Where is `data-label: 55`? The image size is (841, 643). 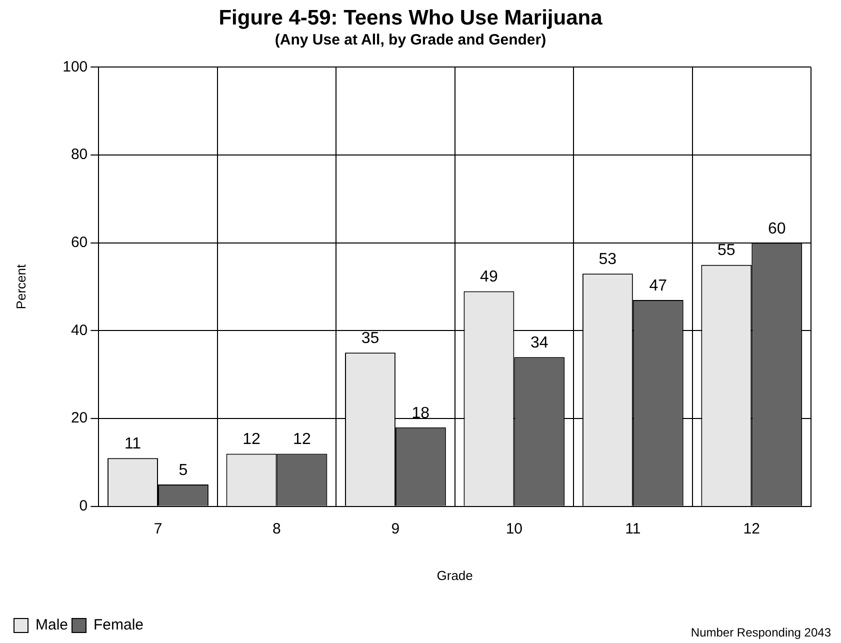 data-label: 55 is located at coordinates (727, 251).